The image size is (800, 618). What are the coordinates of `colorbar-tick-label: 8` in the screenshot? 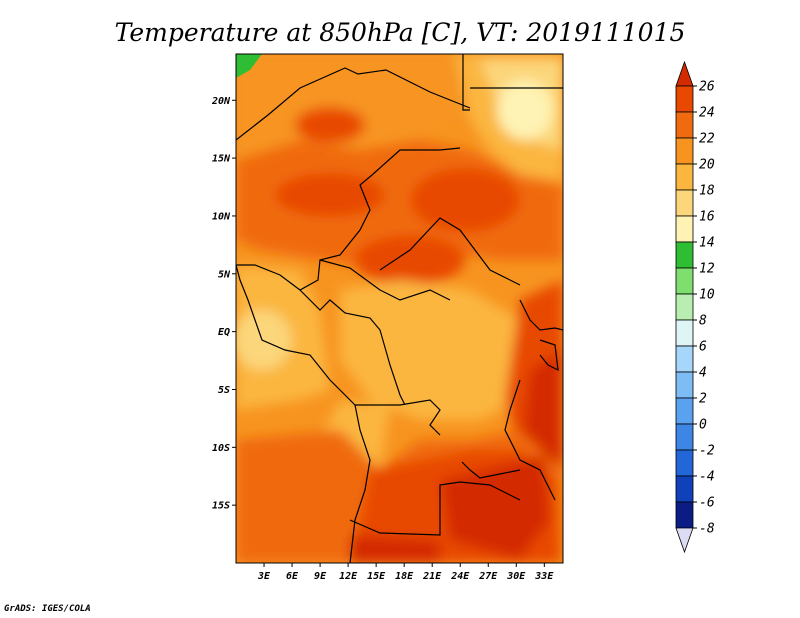 It's located at (703, 321).